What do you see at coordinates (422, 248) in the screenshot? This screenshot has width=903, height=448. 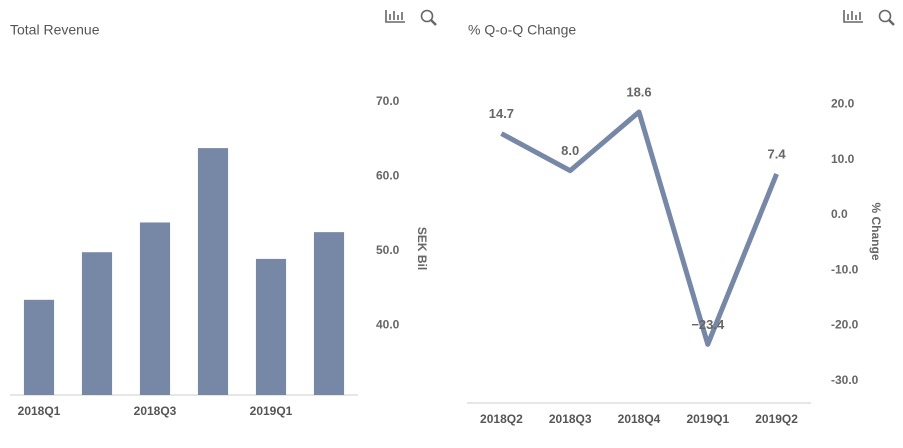 I see `y-axis-title: SEK Bil` at bounding box center [422, 248].